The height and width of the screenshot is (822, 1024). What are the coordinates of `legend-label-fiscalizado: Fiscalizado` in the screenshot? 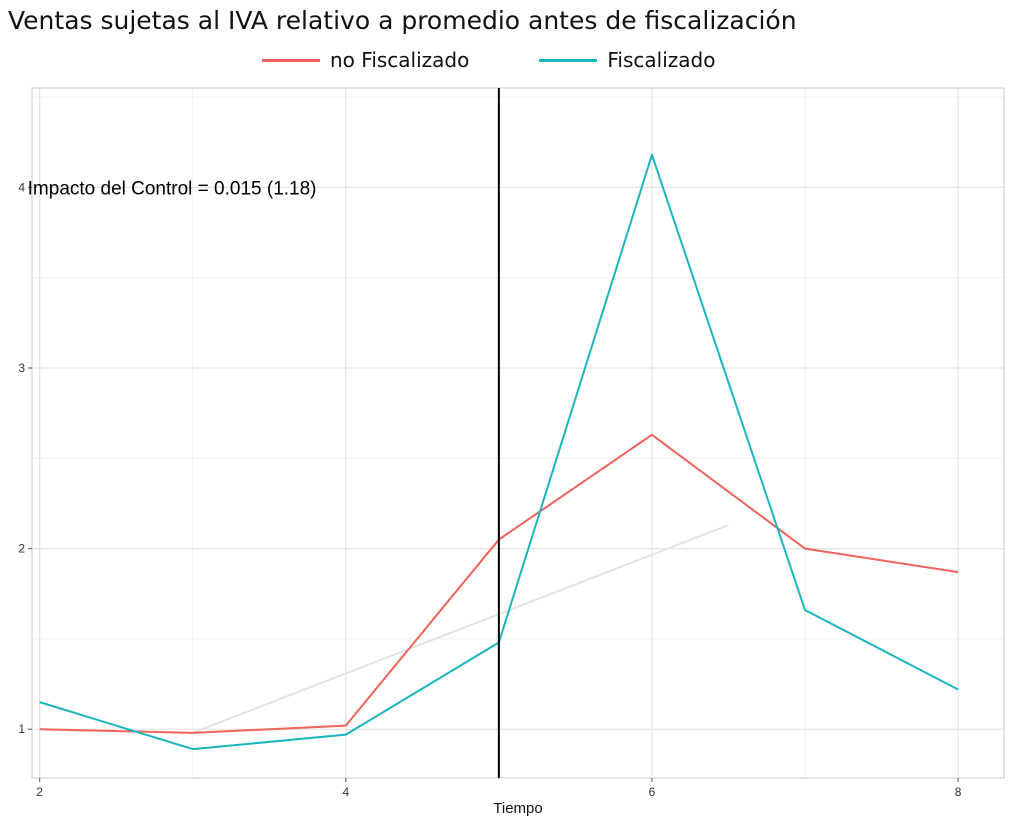 It's located at (661, 60).